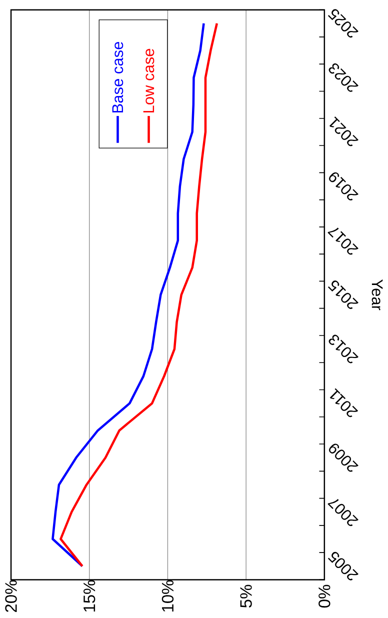 The height and width of the screenshot is (618, 388). Describe the element at coordinates (246, 596) in the screenshot. I see `x-tick-label: 5%` at that location.